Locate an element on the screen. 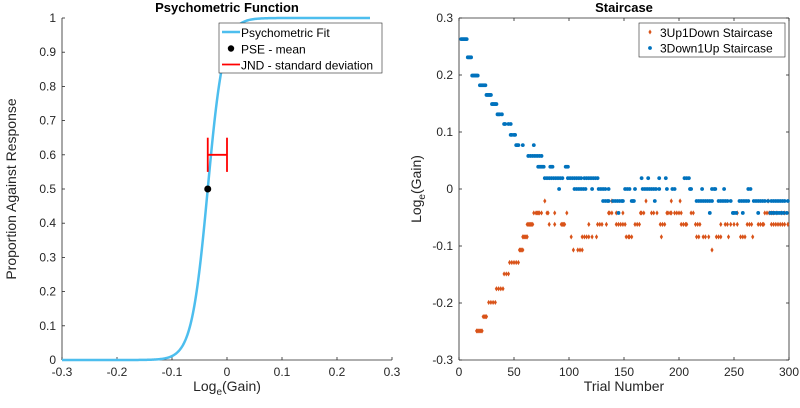 Image resolution: width=800 pixels, height=408 pixels. x-axis-label: Loge(Gain) is located at coordinates (227, 388).